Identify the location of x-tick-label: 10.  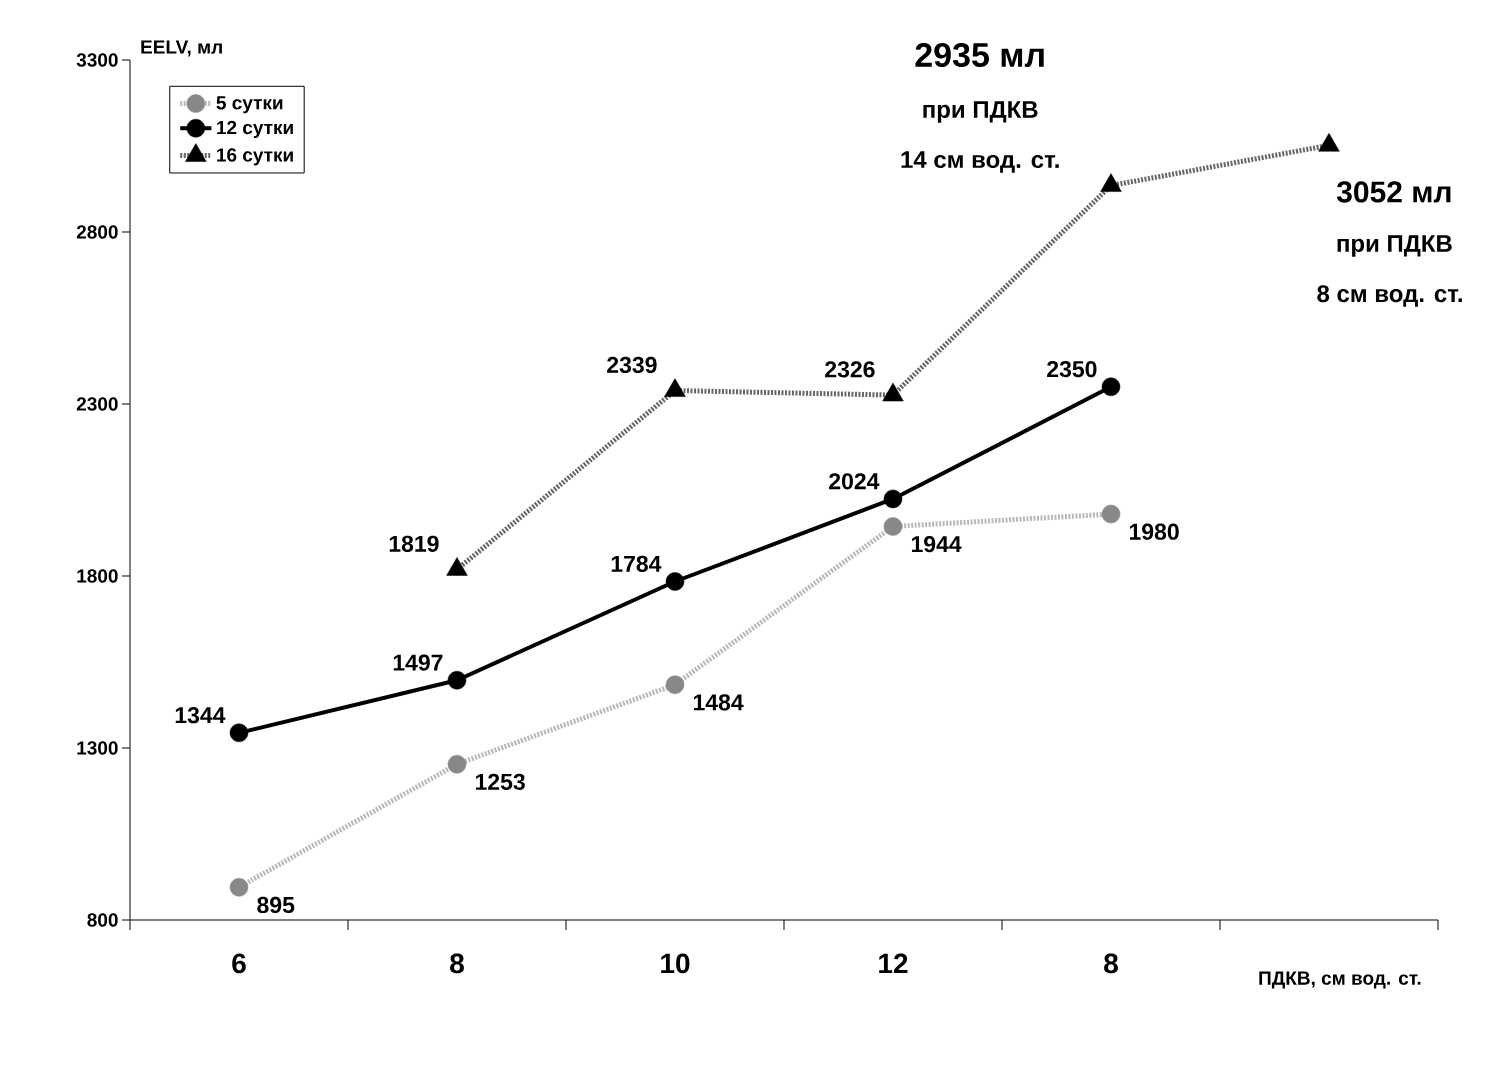
(675, 963).